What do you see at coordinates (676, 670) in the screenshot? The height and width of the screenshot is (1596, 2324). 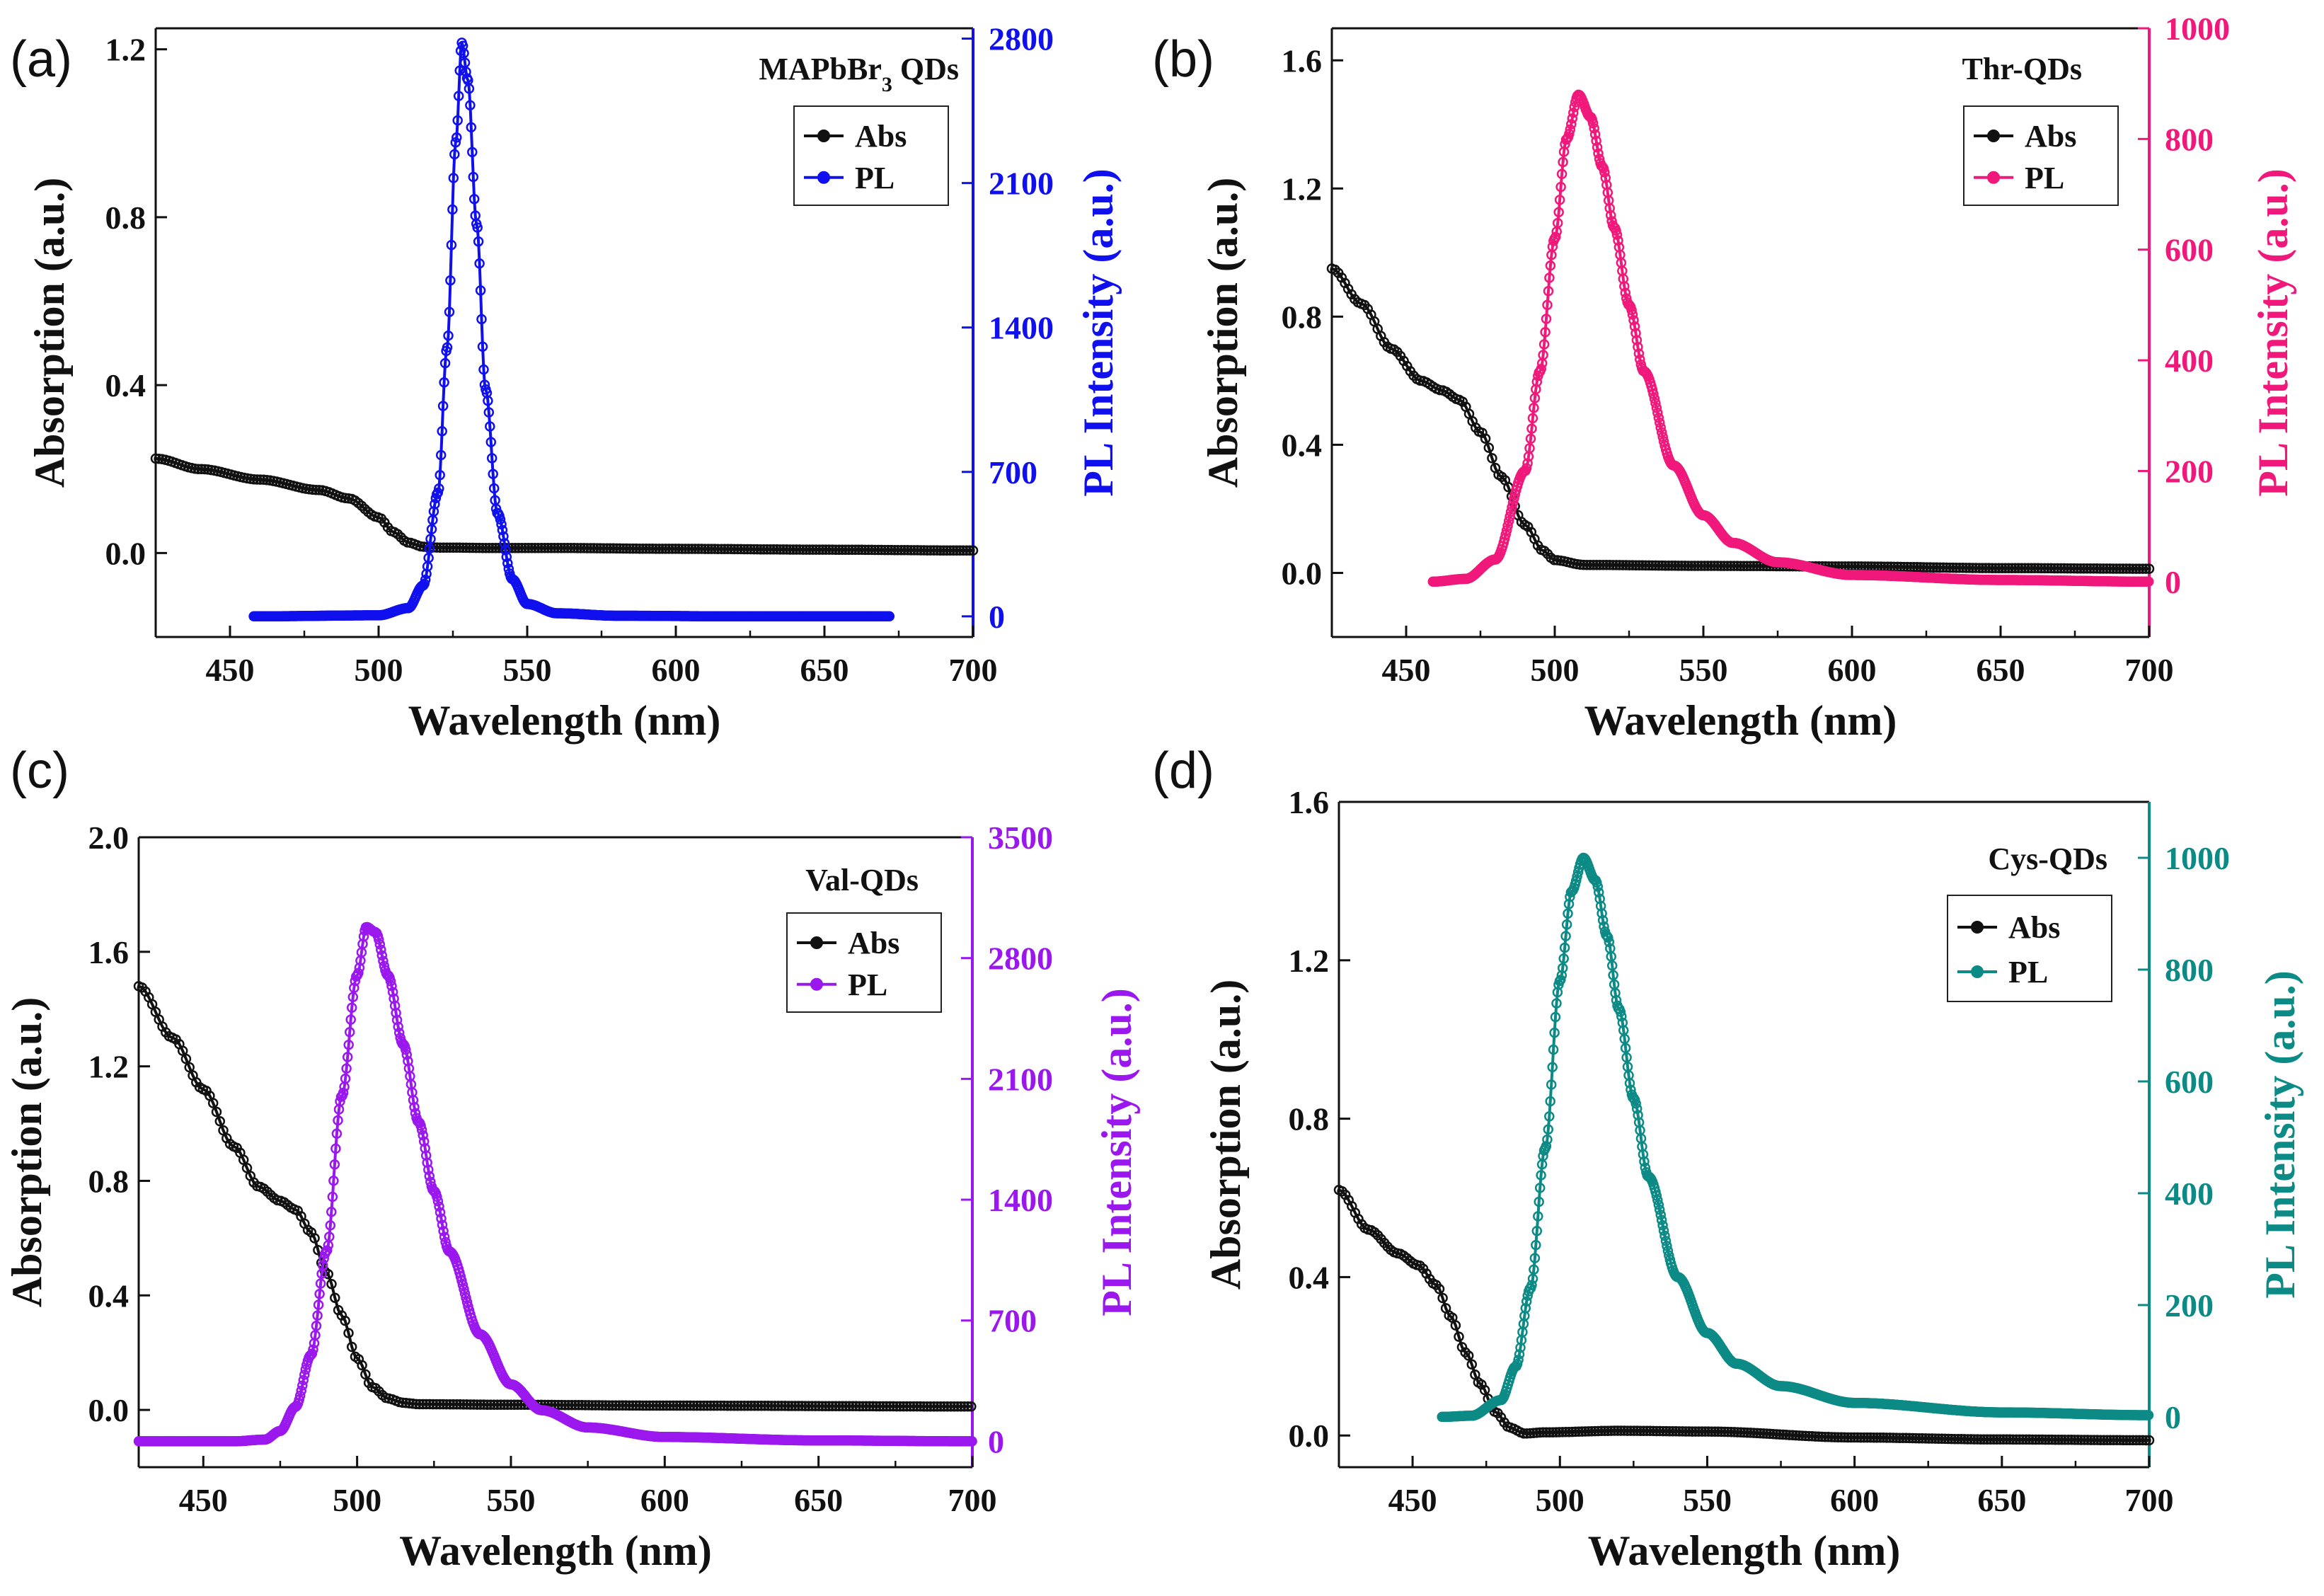 I see `x-tick-label: 600` at bounding box center [676, 670].